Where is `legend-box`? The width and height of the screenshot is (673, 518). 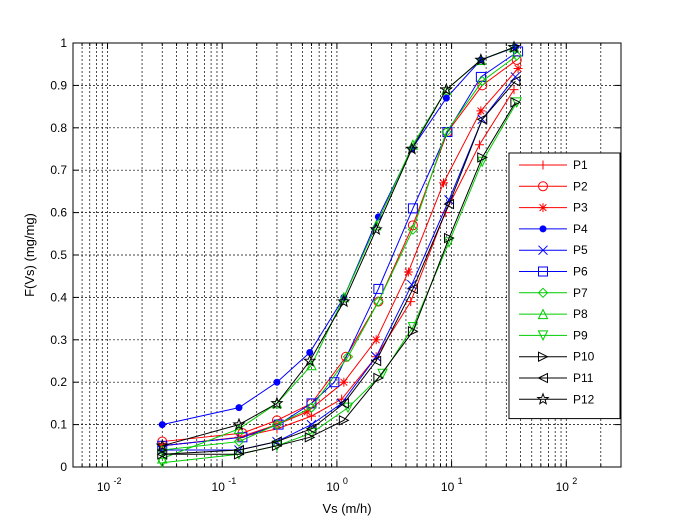
legend-box is located at coordinates (564, 286).